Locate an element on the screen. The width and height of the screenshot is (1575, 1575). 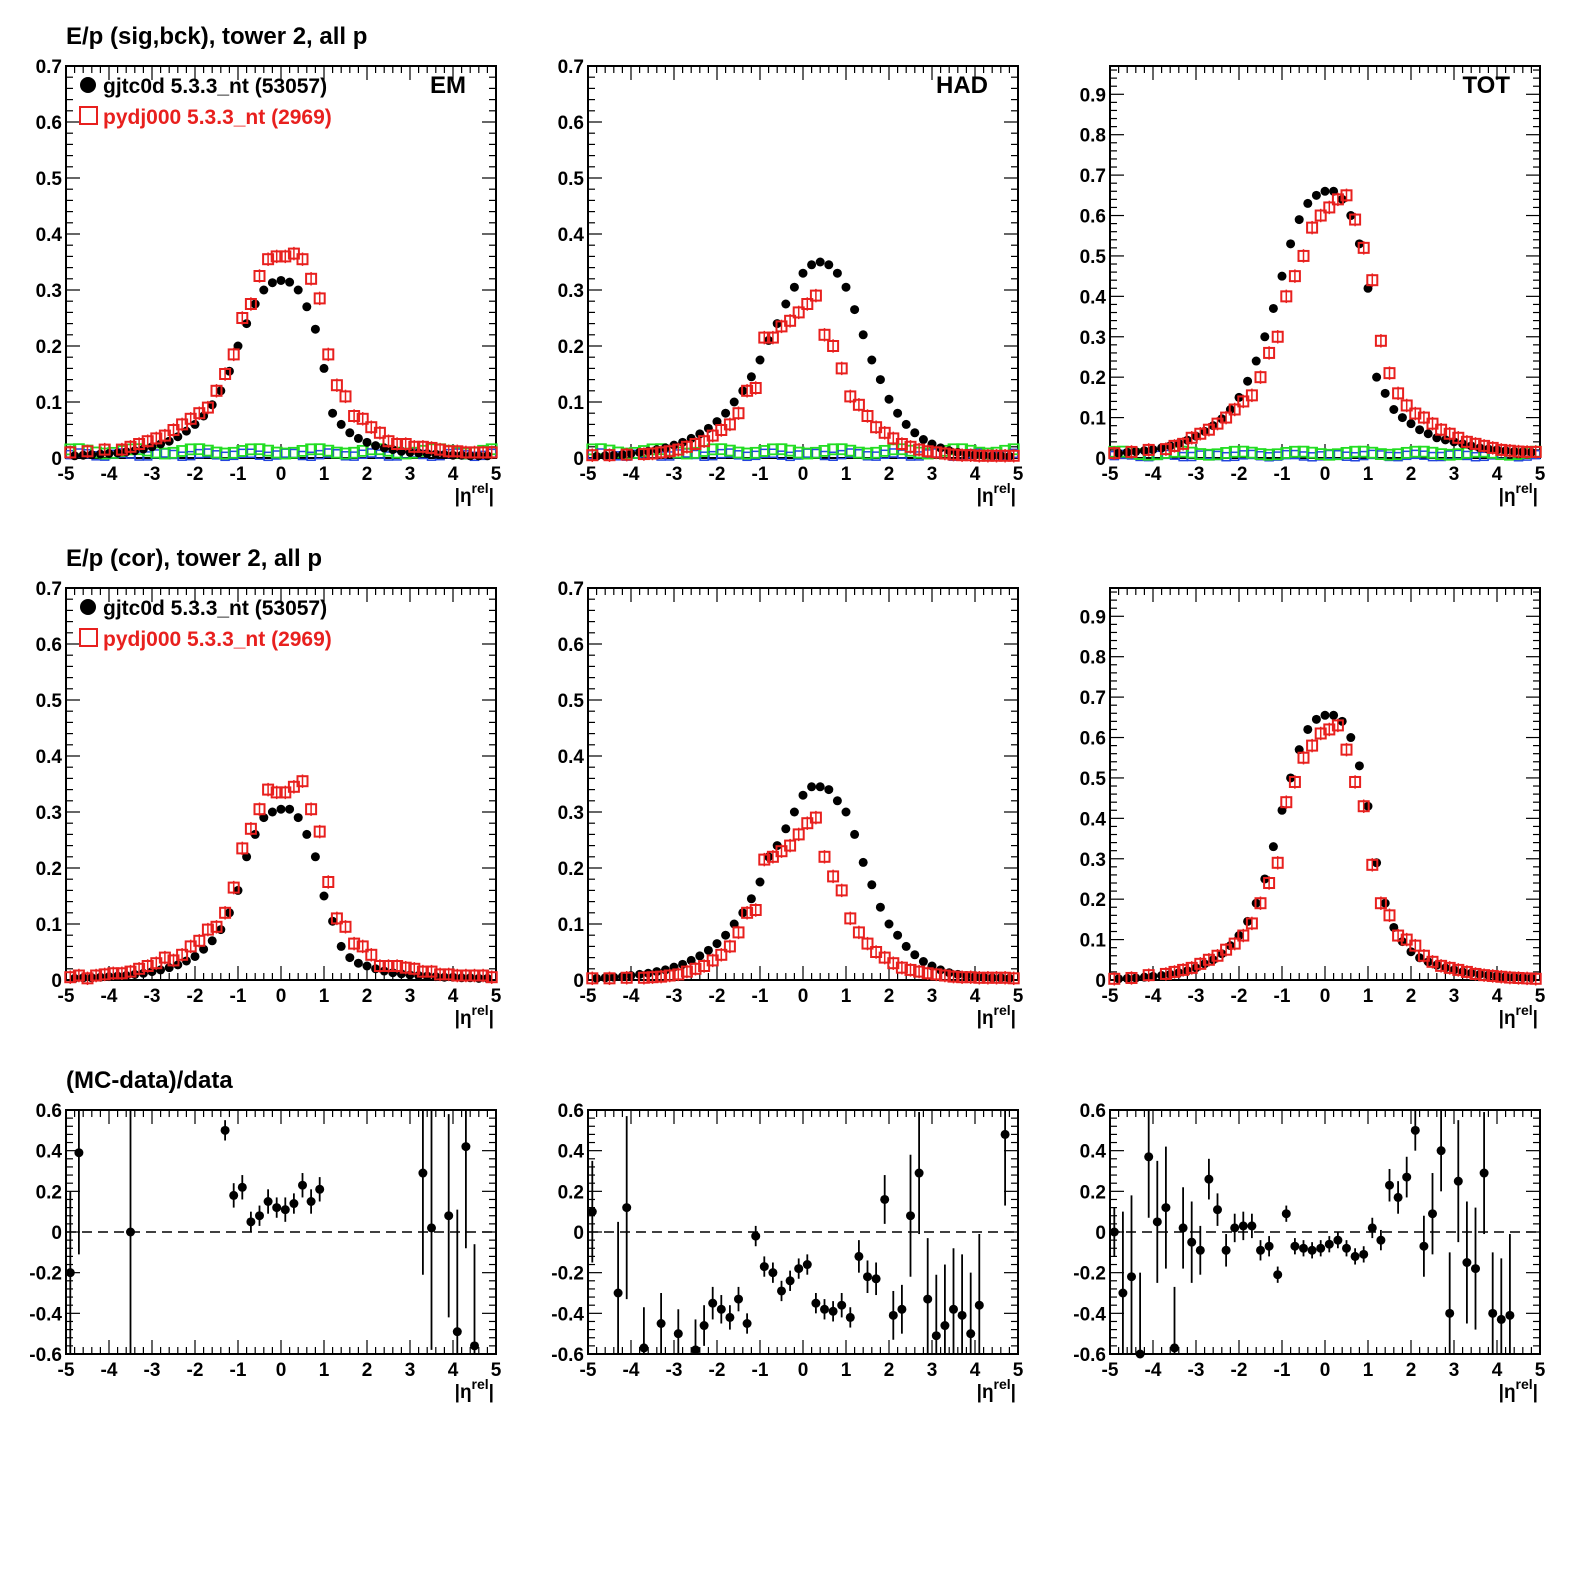
x-tick-label: -4 is located at coordinates (109, 1370).